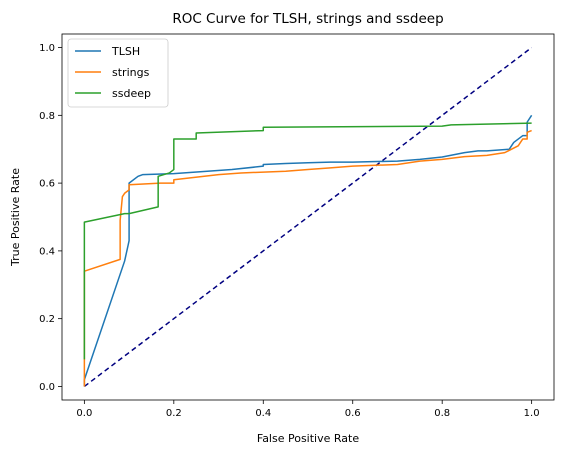 The height and width of the screenshot is (455, 567). I want to click on x-tick-label: 1.0, so click(532, 413).